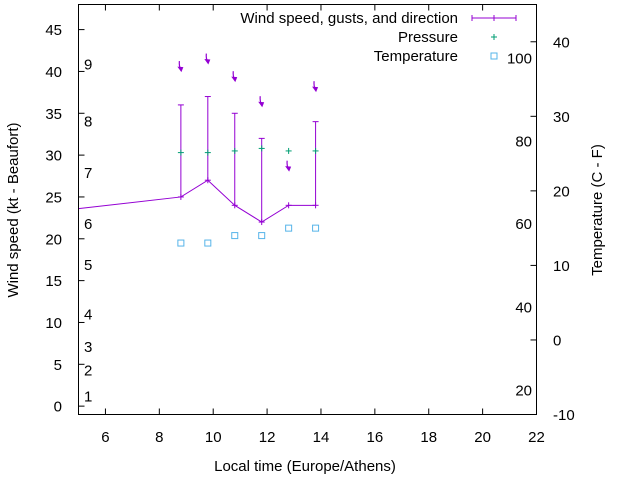 The width and height of the screenshot is (640, 480). I want to click on beaufort-label: 7, so click(88, 173).